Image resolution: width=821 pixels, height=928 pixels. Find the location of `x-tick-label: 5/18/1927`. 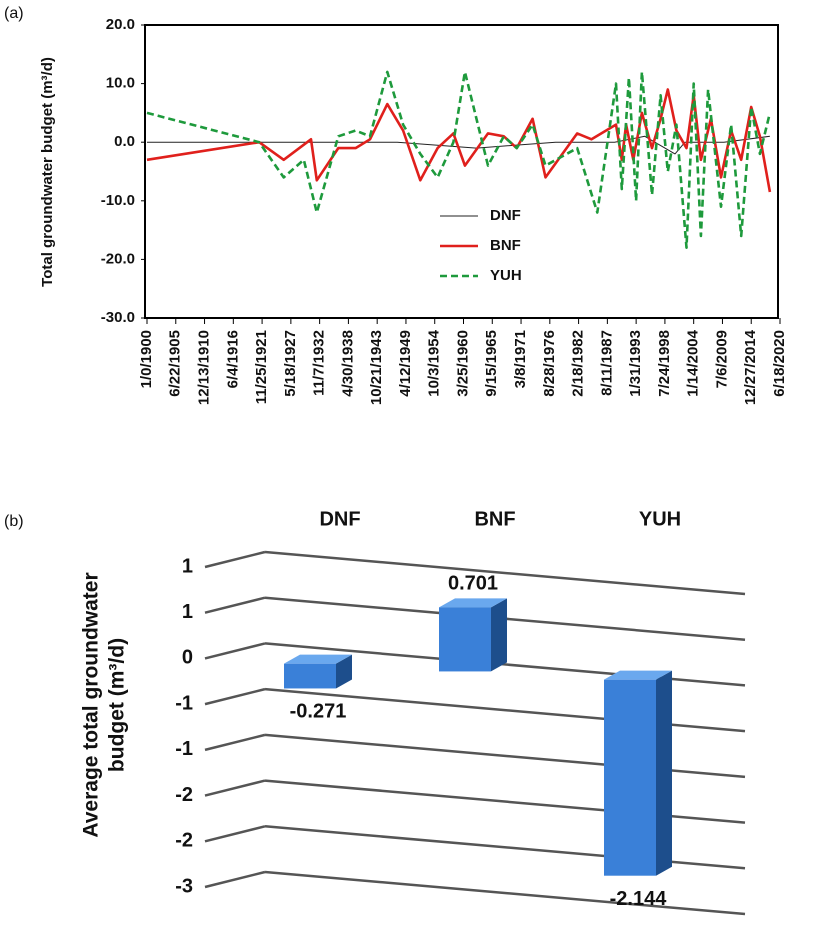

x-tick-label: 5/18/1927 is located at coordinates (290, 363).